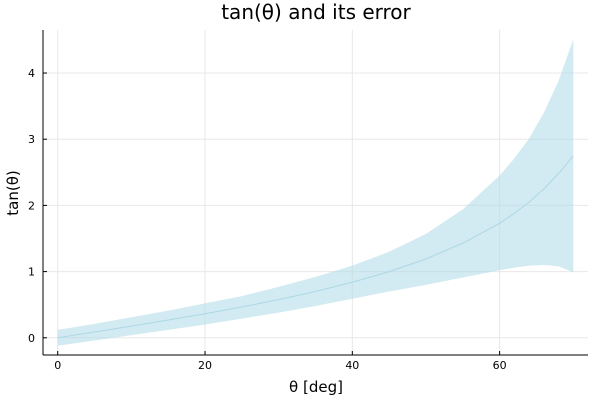  What do you see at coordinates (13, 192) in the screenshot?
I see `y-axis-label: tan(θ)` at bounding box center [13, 192].